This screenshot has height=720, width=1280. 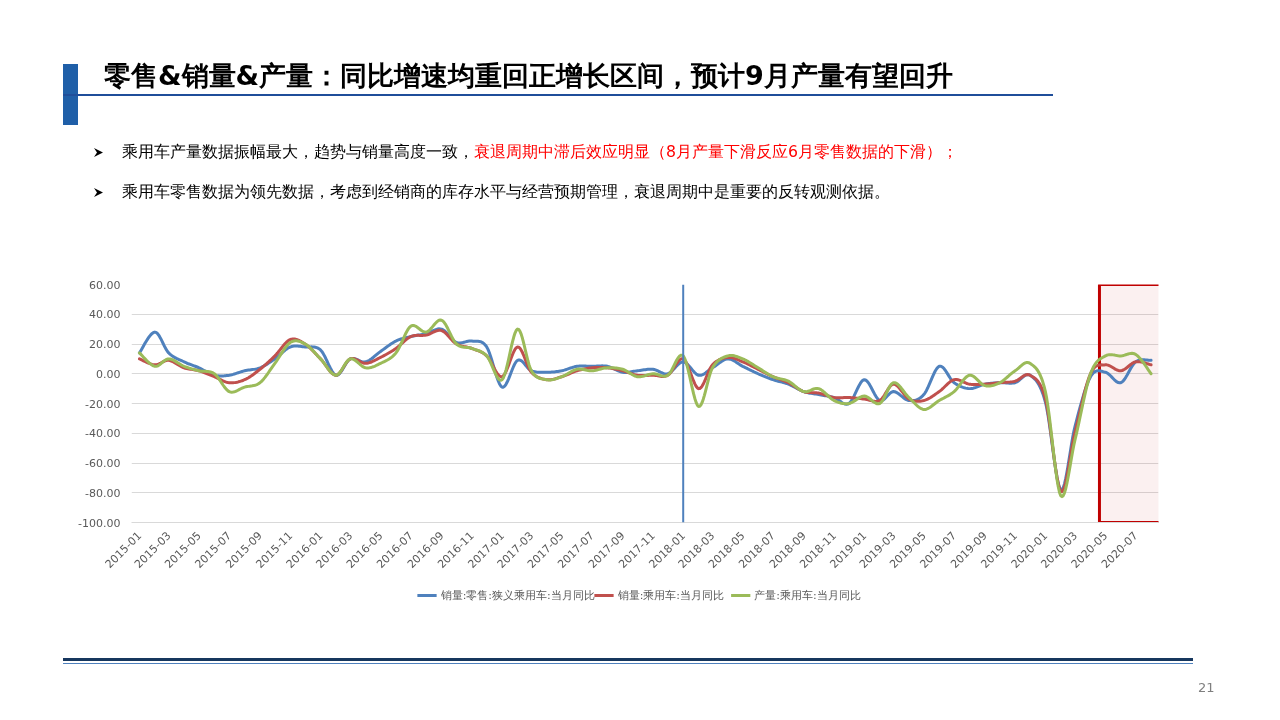 I want to click on chart-title: 零售&销量&产量：同比增速均重回正增长区间，预计9月产量有望回升, so click(x=528, y=76).